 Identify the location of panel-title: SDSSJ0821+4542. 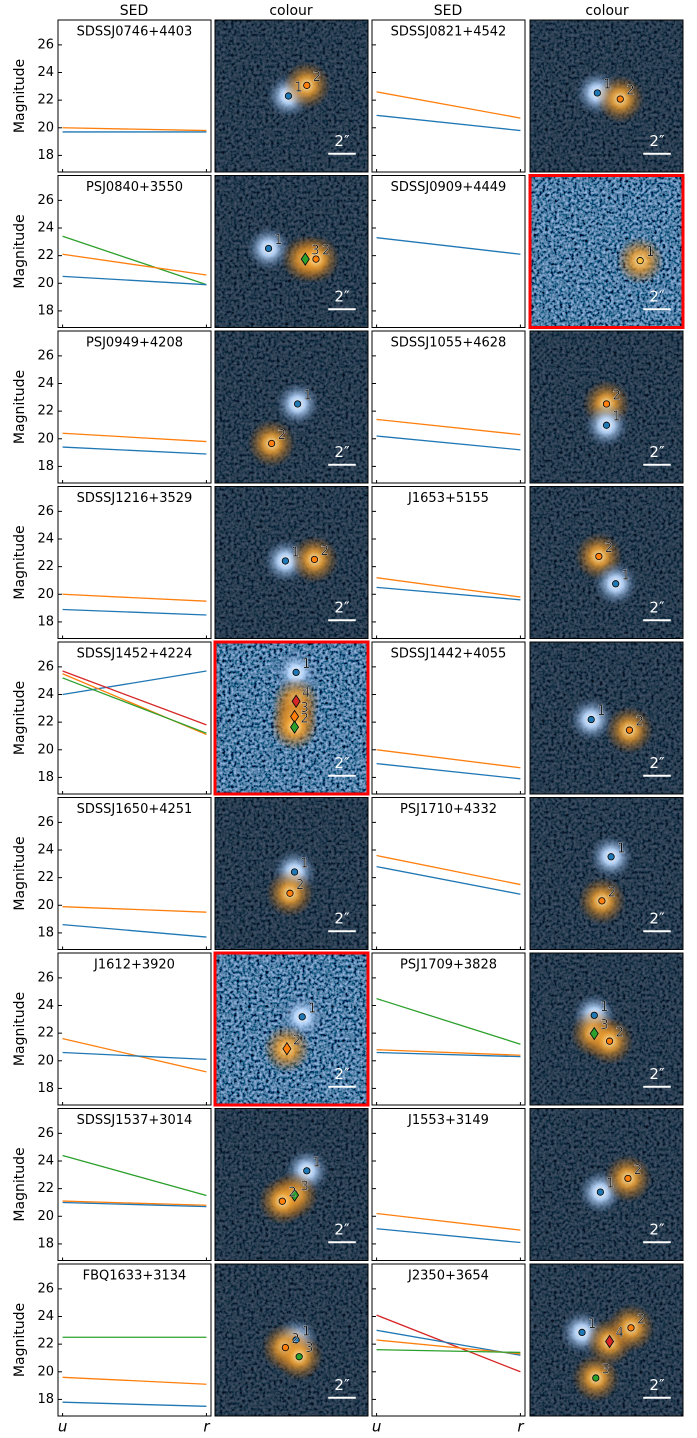
(449, 32).